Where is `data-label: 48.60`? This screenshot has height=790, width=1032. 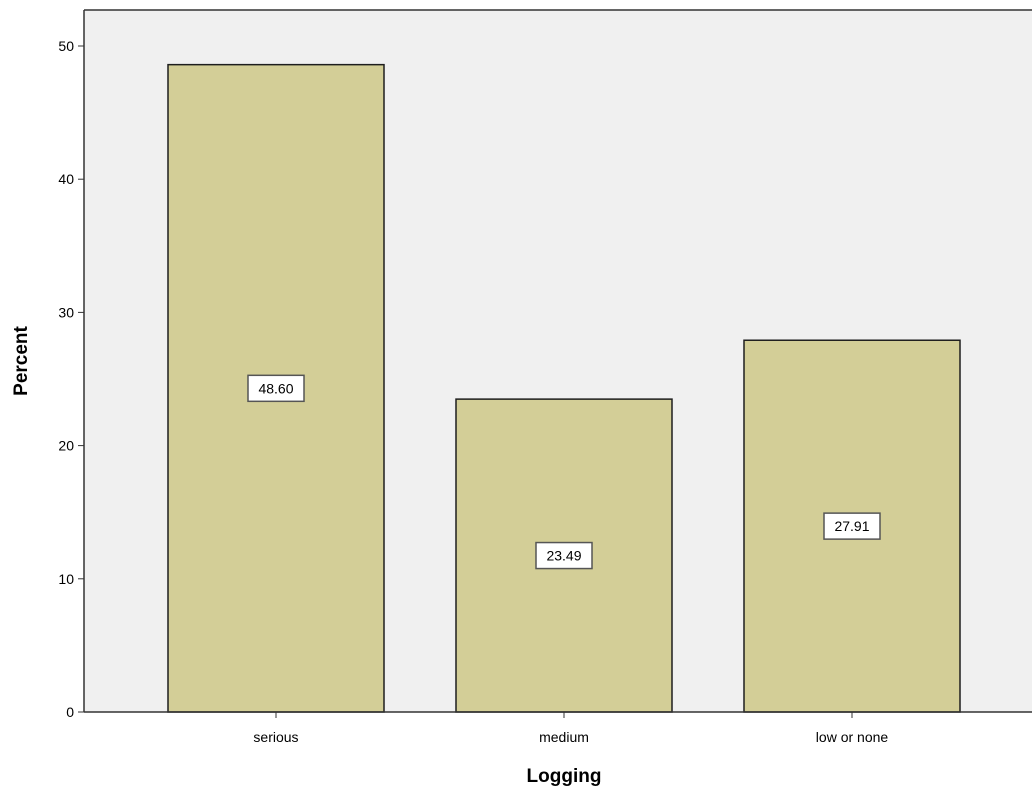
data-label: 48.60 is located at coordinates (275, 388).